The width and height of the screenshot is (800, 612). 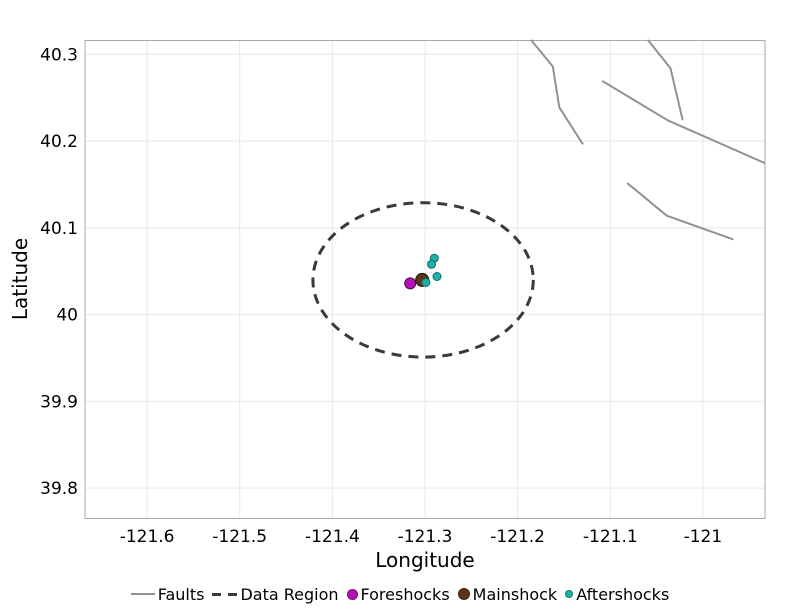 I want to click on foreshocks-dot-swatch, so click(x=352, y=594).